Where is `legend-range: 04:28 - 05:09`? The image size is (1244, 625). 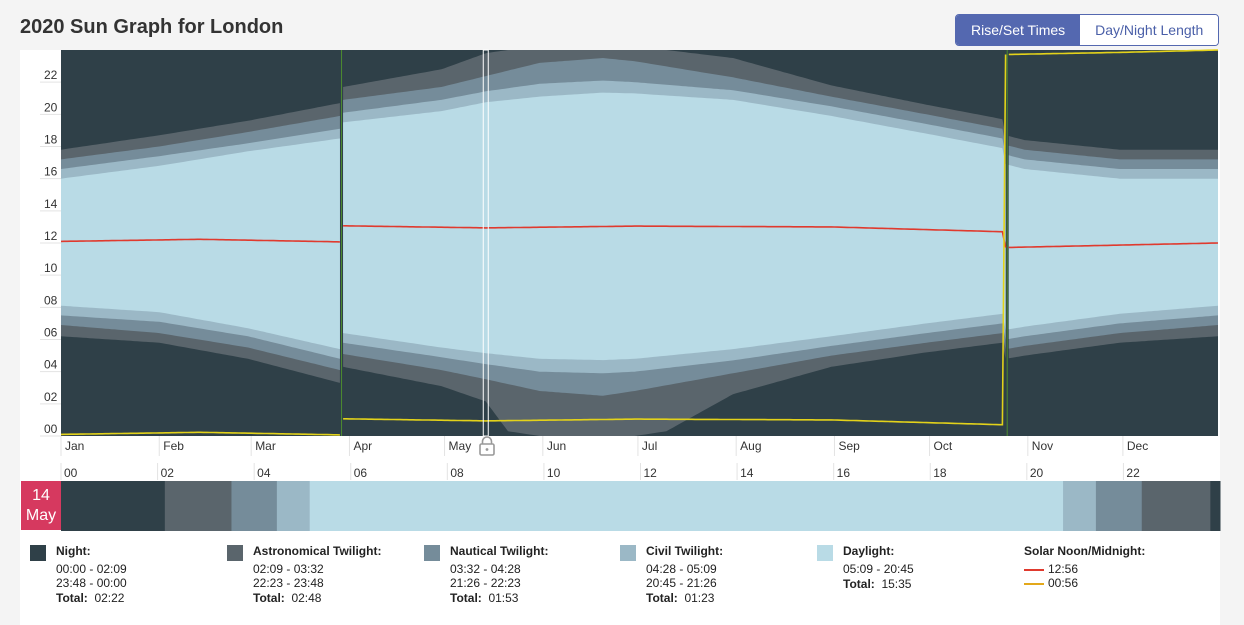
legend-range: 04:28 - 05:09 is located at coordinates (681, 569).